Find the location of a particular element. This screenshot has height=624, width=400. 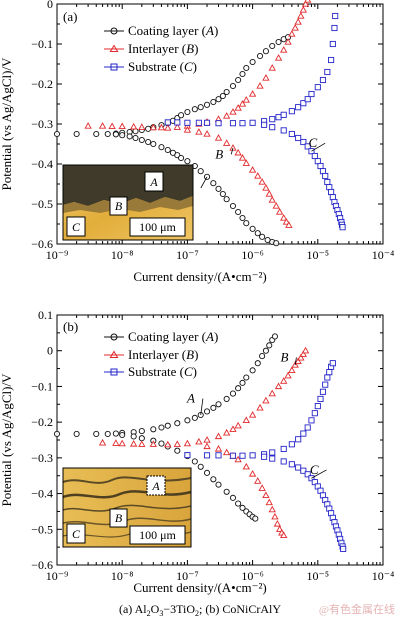

legend-label-coating-b: Coating layer ( is located at coordinates (167, 336).